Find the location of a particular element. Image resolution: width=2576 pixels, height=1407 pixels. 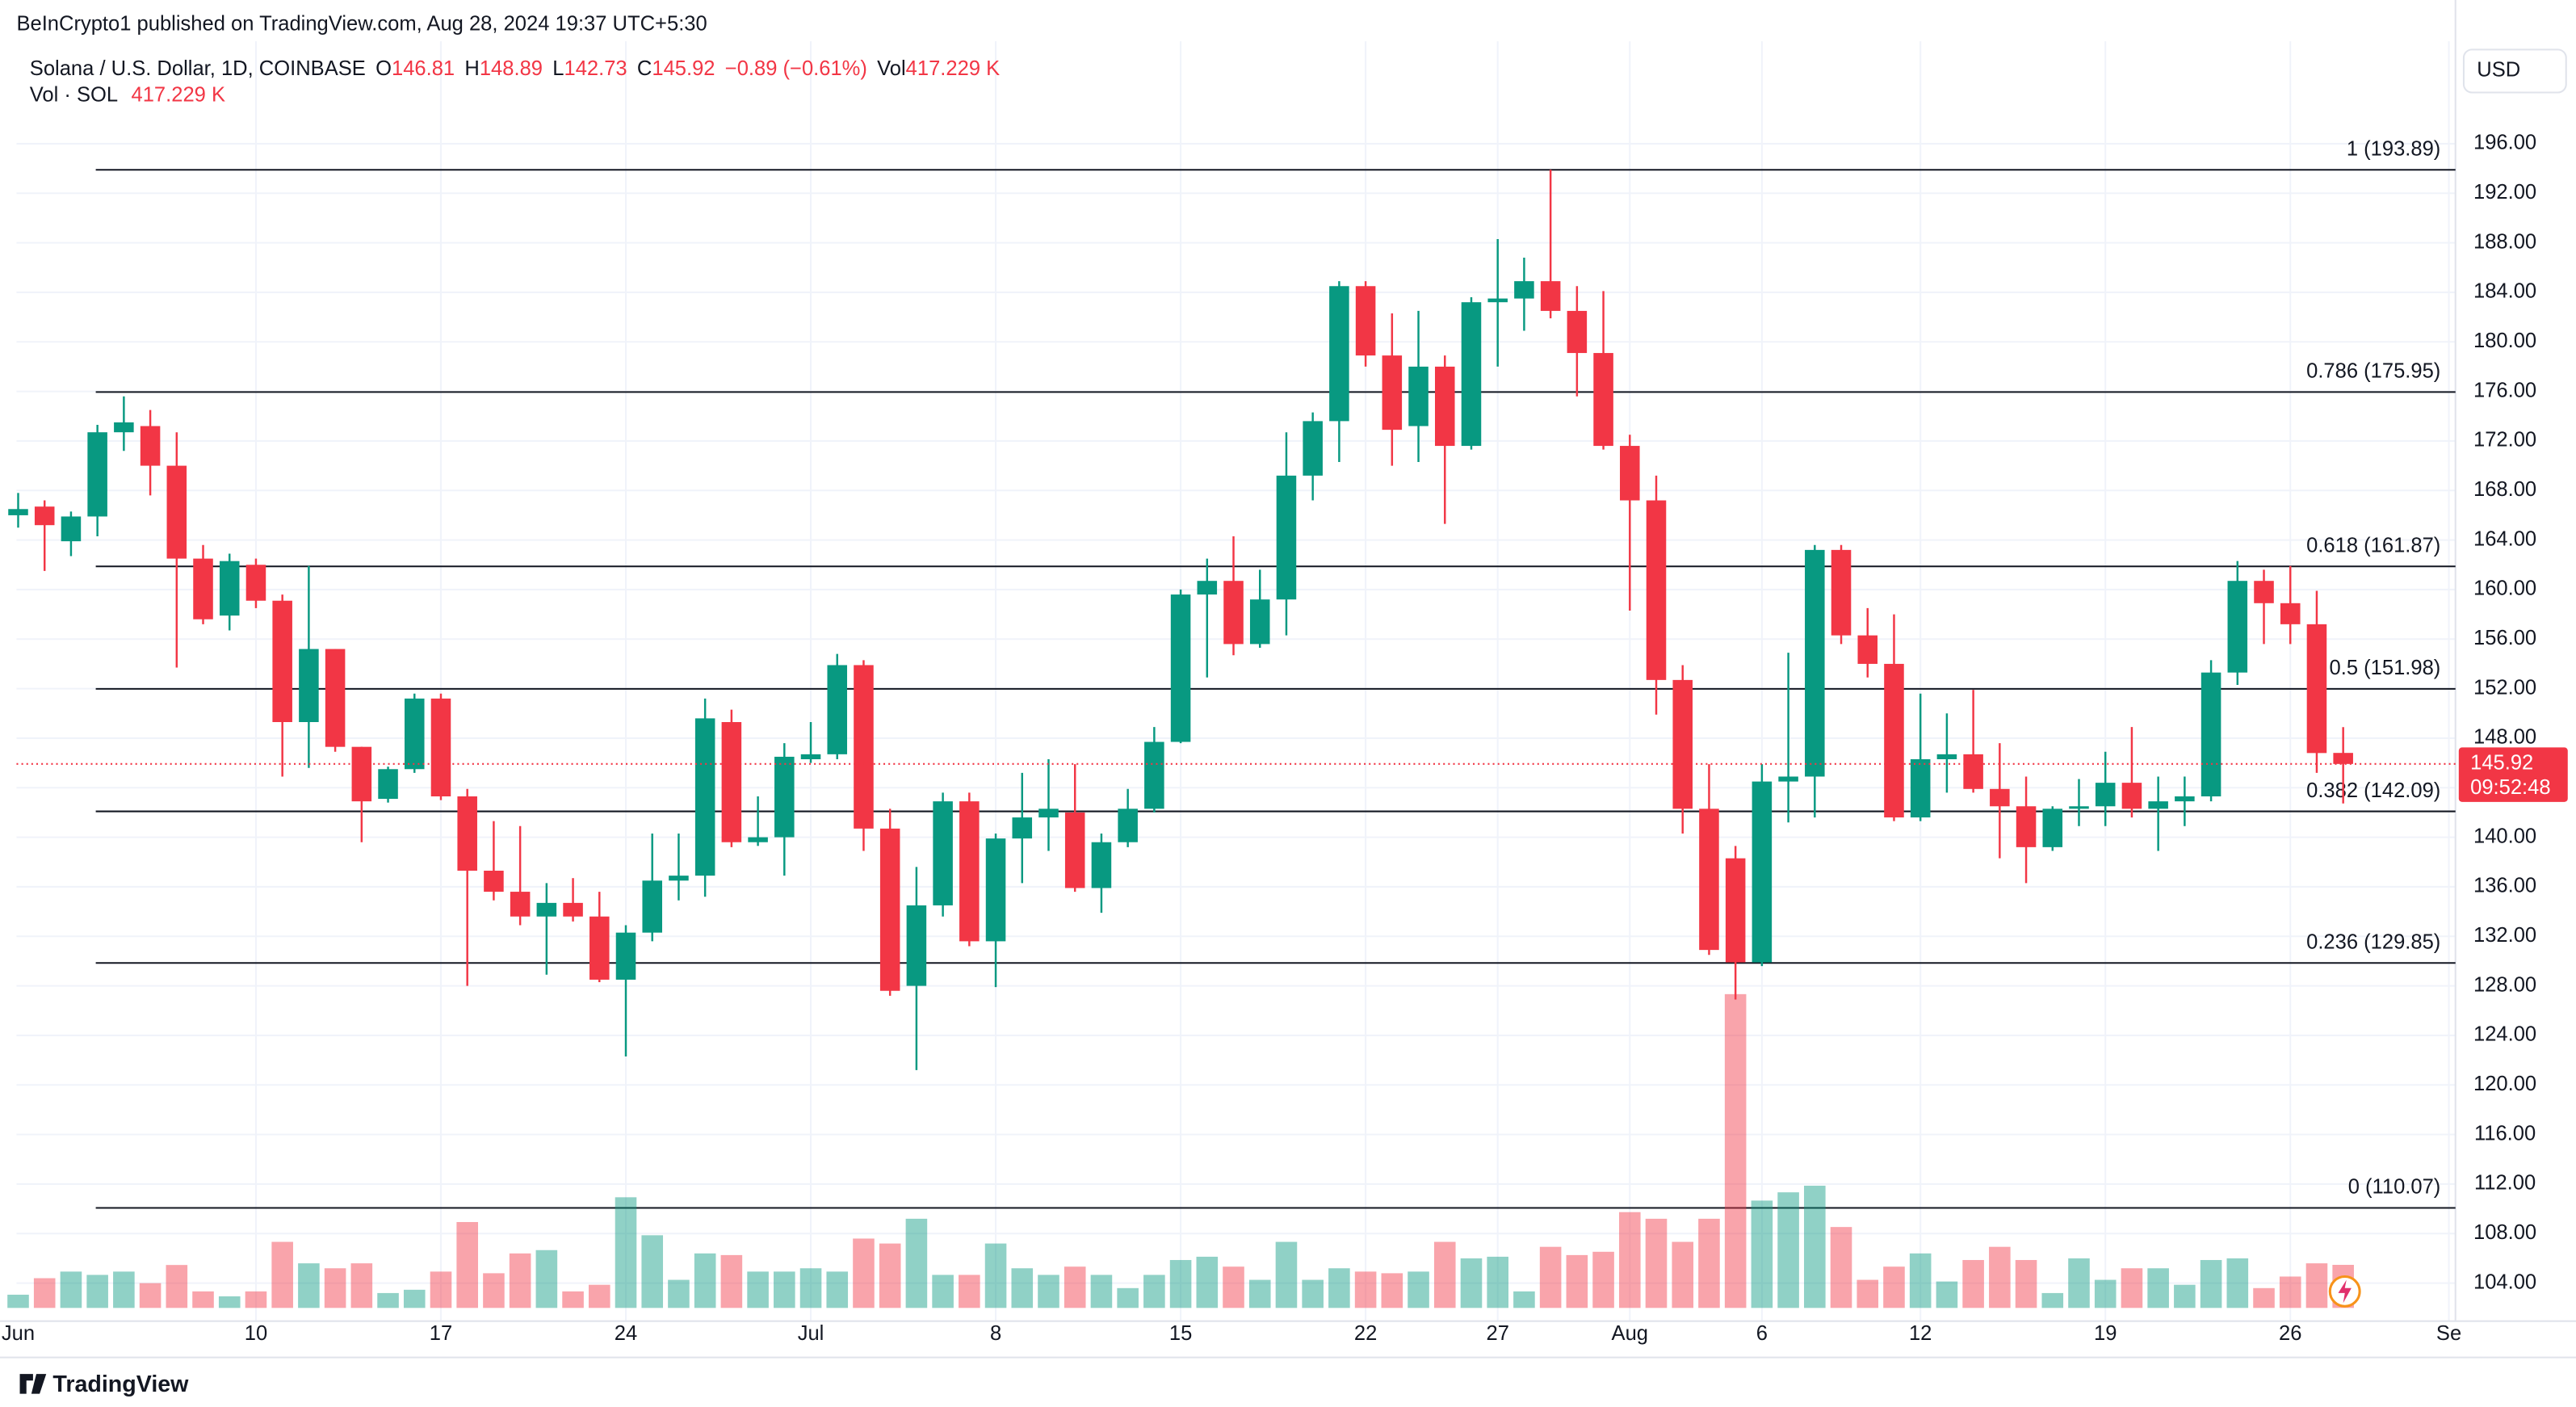

fib-level-label: 0.5 (151.98) is located at coordinates (2385, 668).